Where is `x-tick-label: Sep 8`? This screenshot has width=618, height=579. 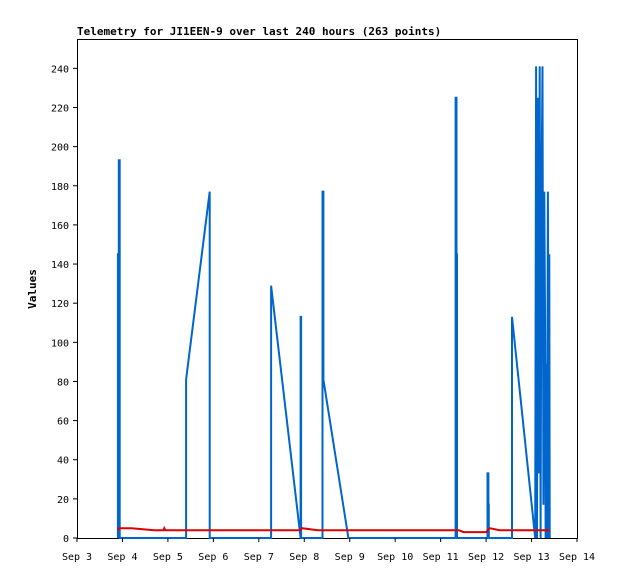 x-tick-label: Sep 8 is located at coordinates (304, 557).